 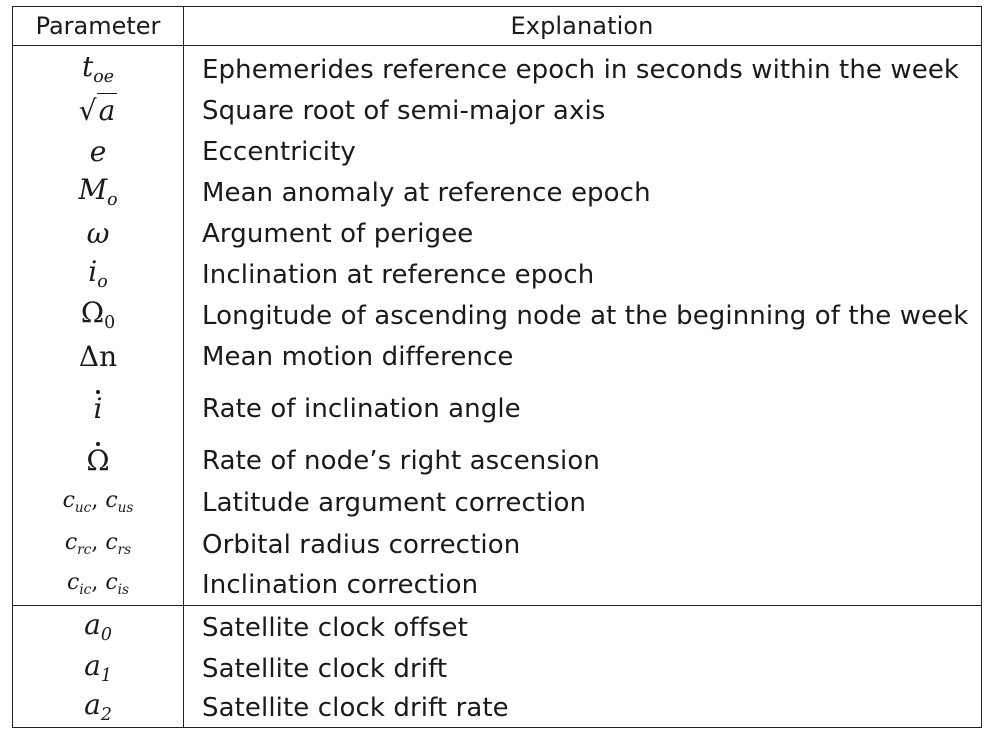 What do you see at coordinates (279, 152) in the screenshot?
I see `parameter-explanation: Eccentricity` at bounding box center [279, 152].